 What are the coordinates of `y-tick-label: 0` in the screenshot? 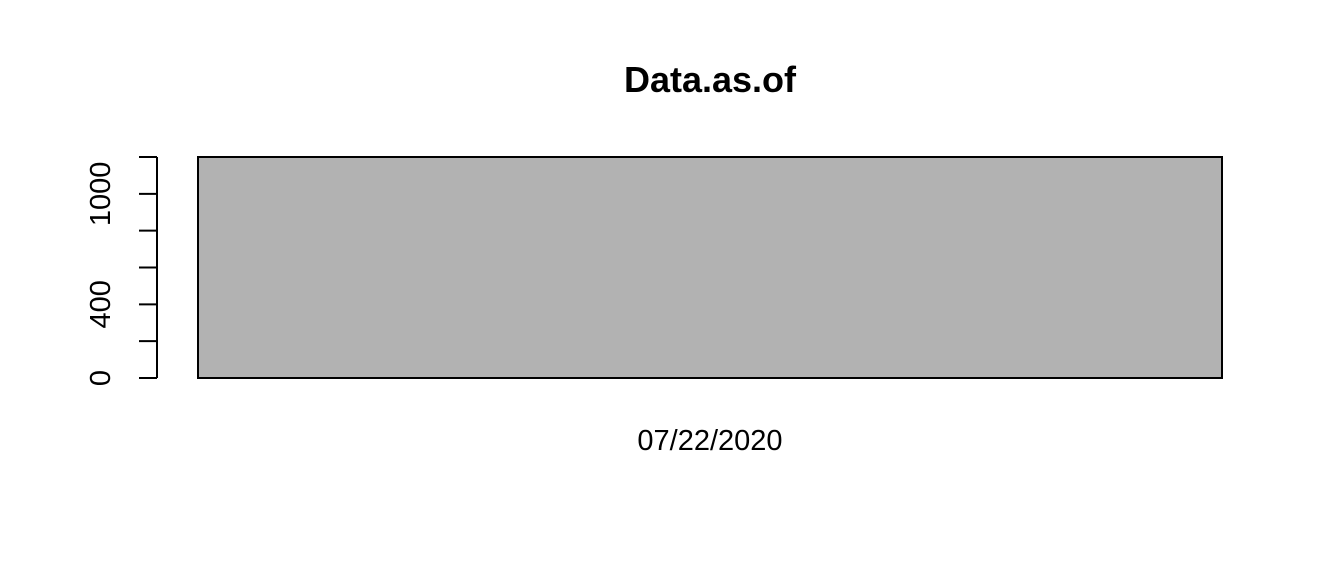 It's located at (101, 378).